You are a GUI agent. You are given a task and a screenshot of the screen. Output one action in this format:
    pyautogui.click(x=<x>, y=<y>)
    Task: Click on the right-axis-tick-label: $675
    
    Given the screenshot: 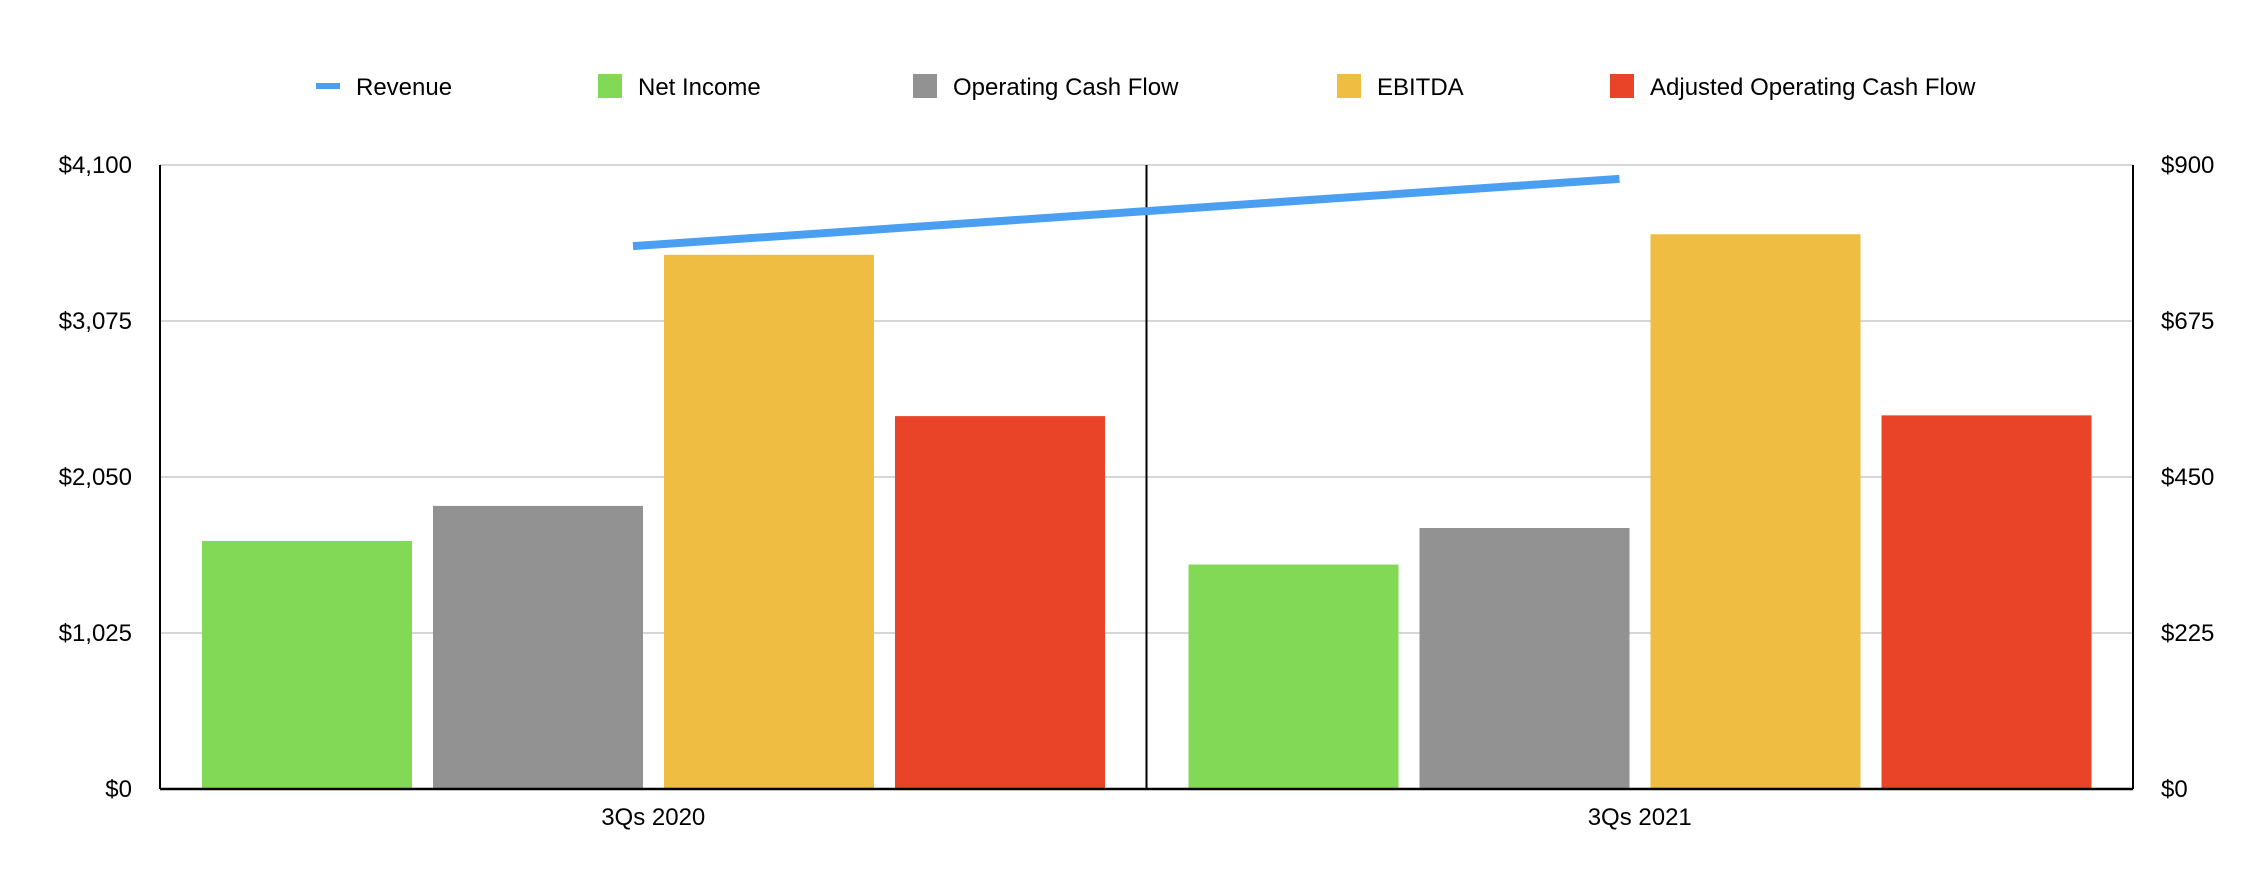 What is the action you would take?
    pyautogui.click(x=2187, y=321)
    